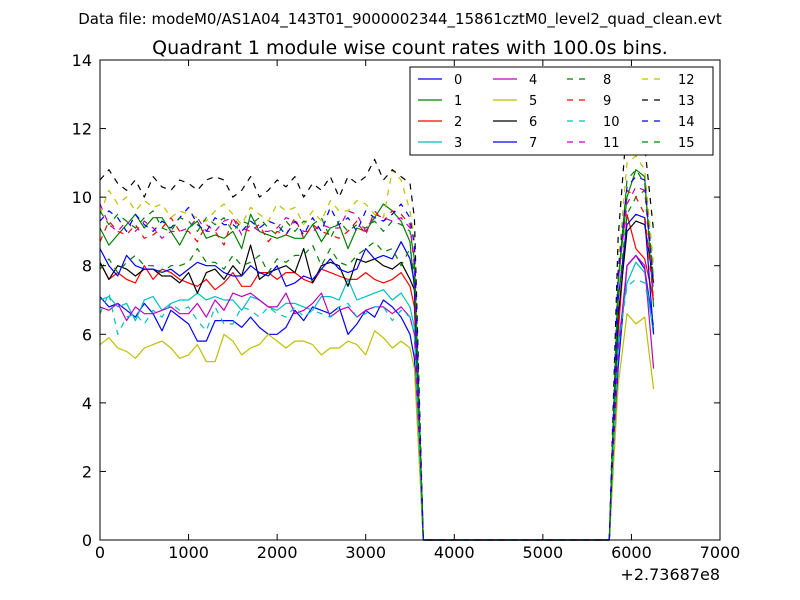 This screenshot has height=600, width=800. What do you see at coordinates (87, 540) in the screenshot?
I see `y-tick-label: 0` at bounding box center [87, 540].